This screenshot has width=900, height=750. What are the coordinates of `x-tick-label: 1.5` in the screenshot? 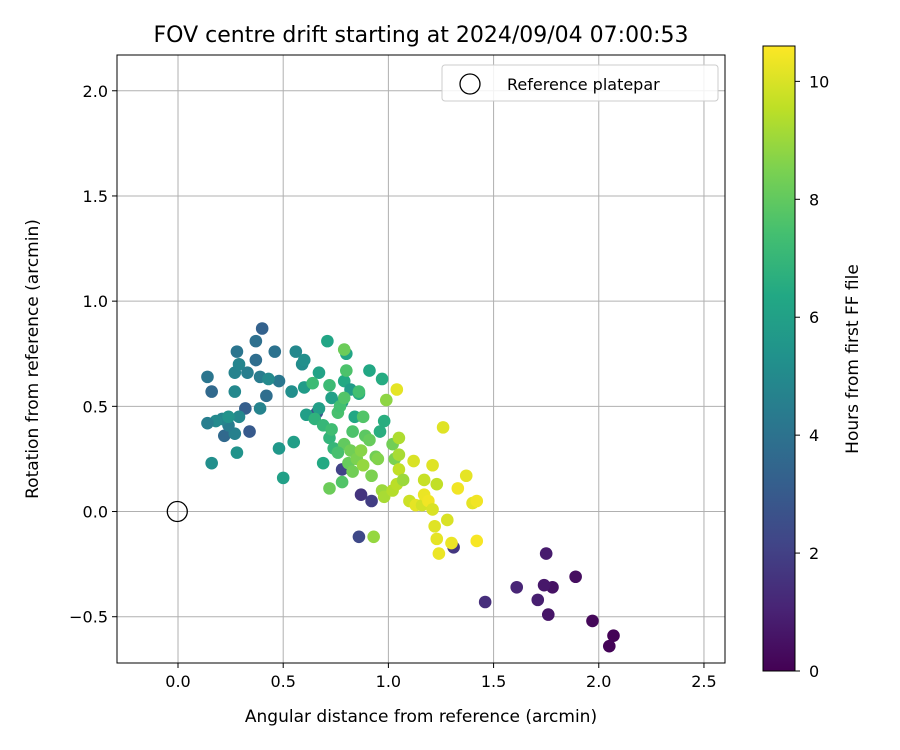 It's located at (493, 681).